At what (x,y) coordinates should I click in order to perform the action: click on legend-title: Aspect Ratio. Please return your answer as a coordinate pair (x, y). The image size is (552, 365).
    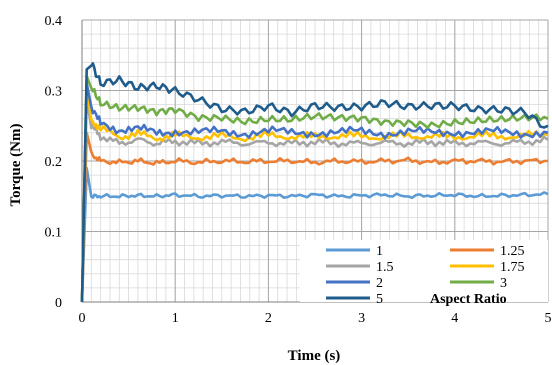
    Looking at the image, I should click on (468, 299).